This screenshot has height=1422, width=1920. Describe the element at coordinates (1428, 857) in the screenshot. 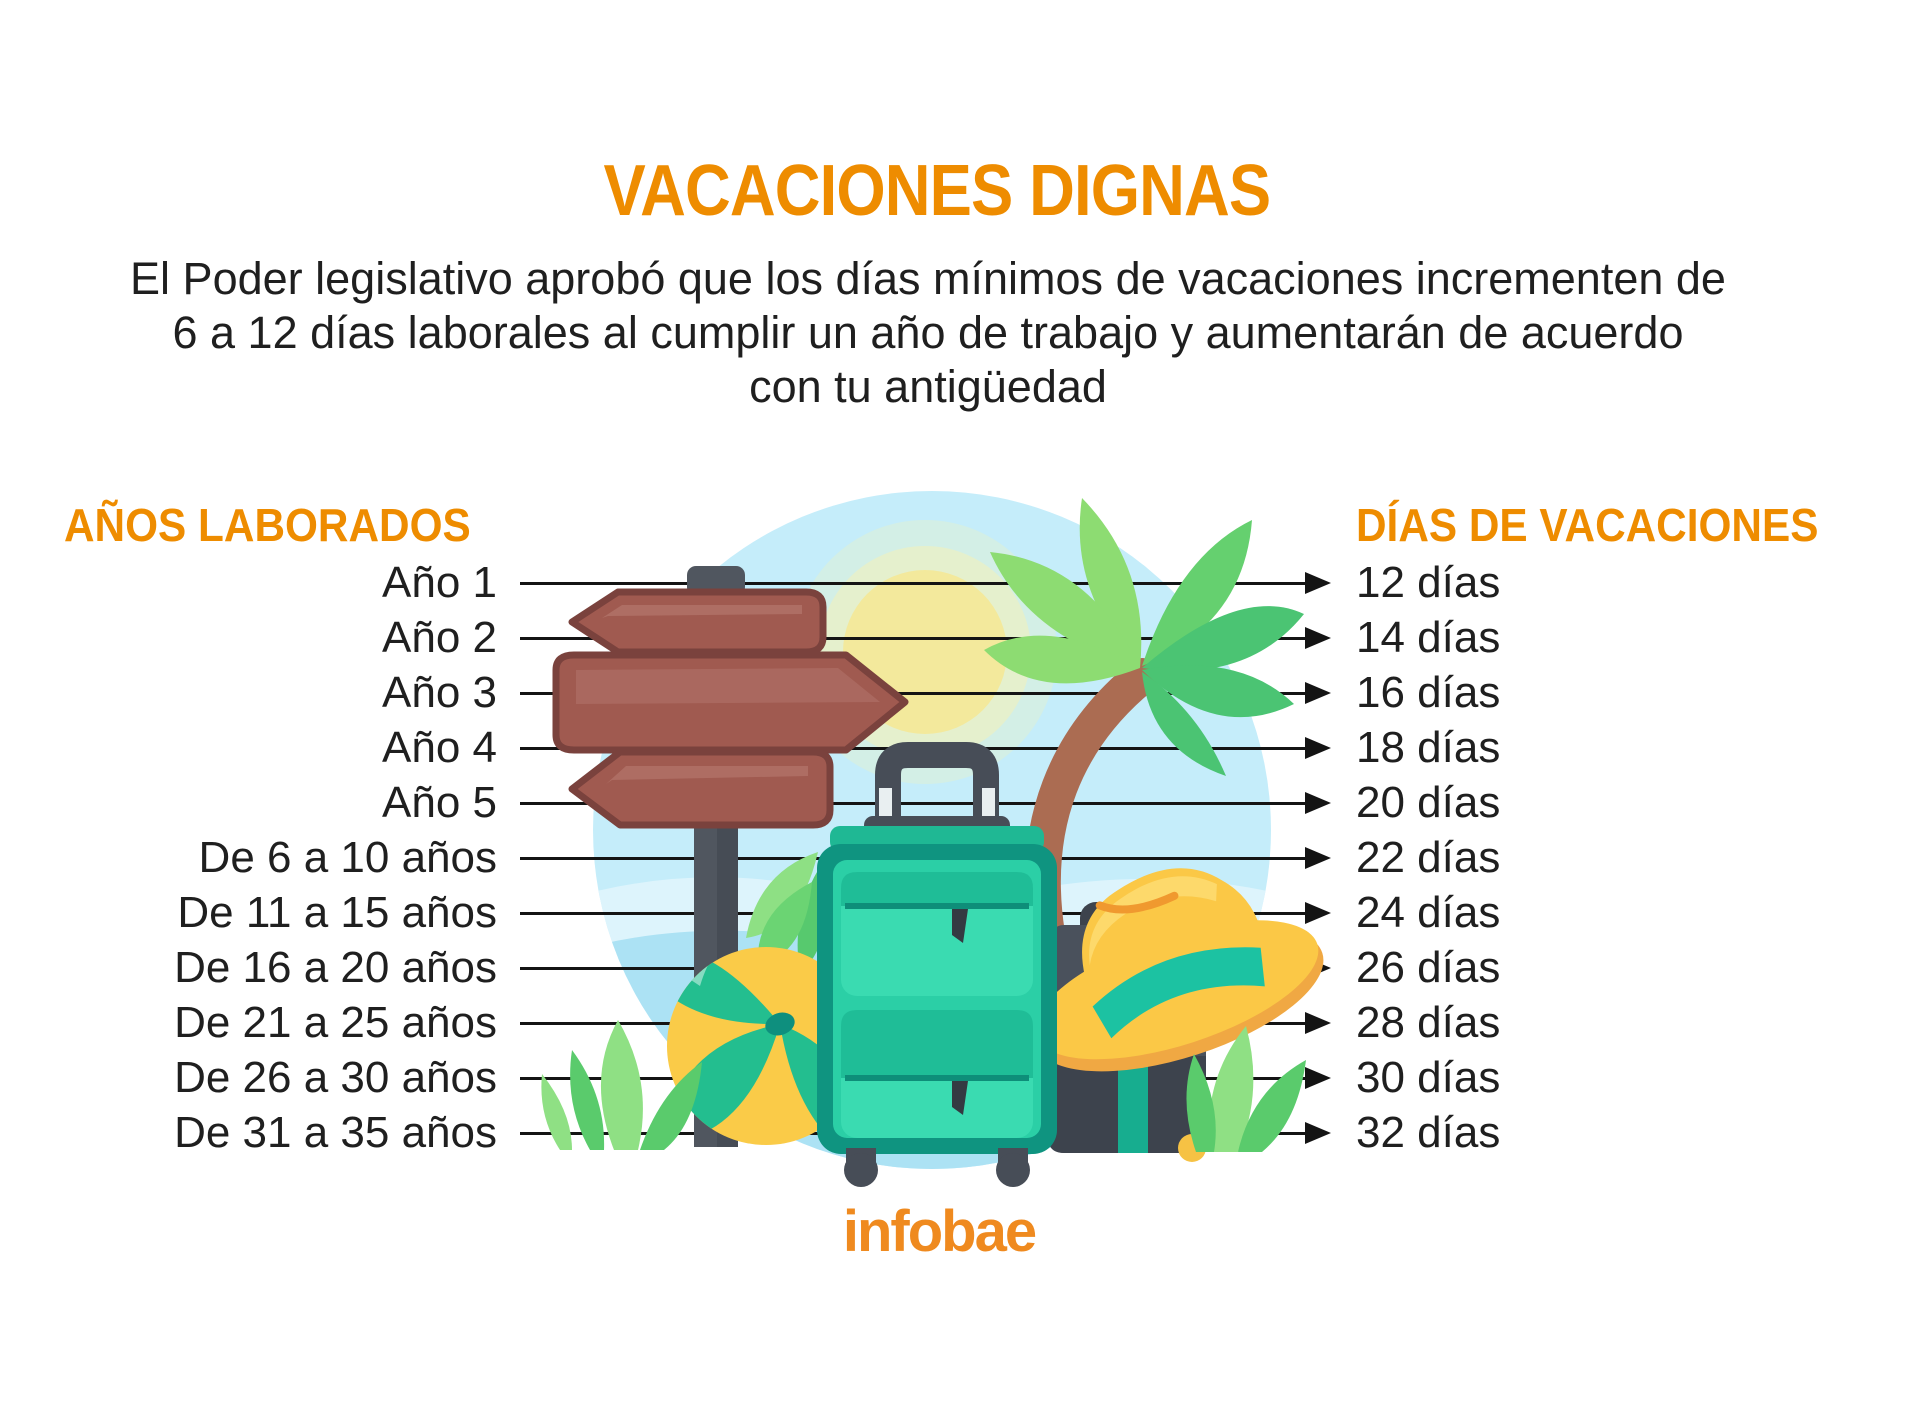

I see `days-label: 22 días` at that location.